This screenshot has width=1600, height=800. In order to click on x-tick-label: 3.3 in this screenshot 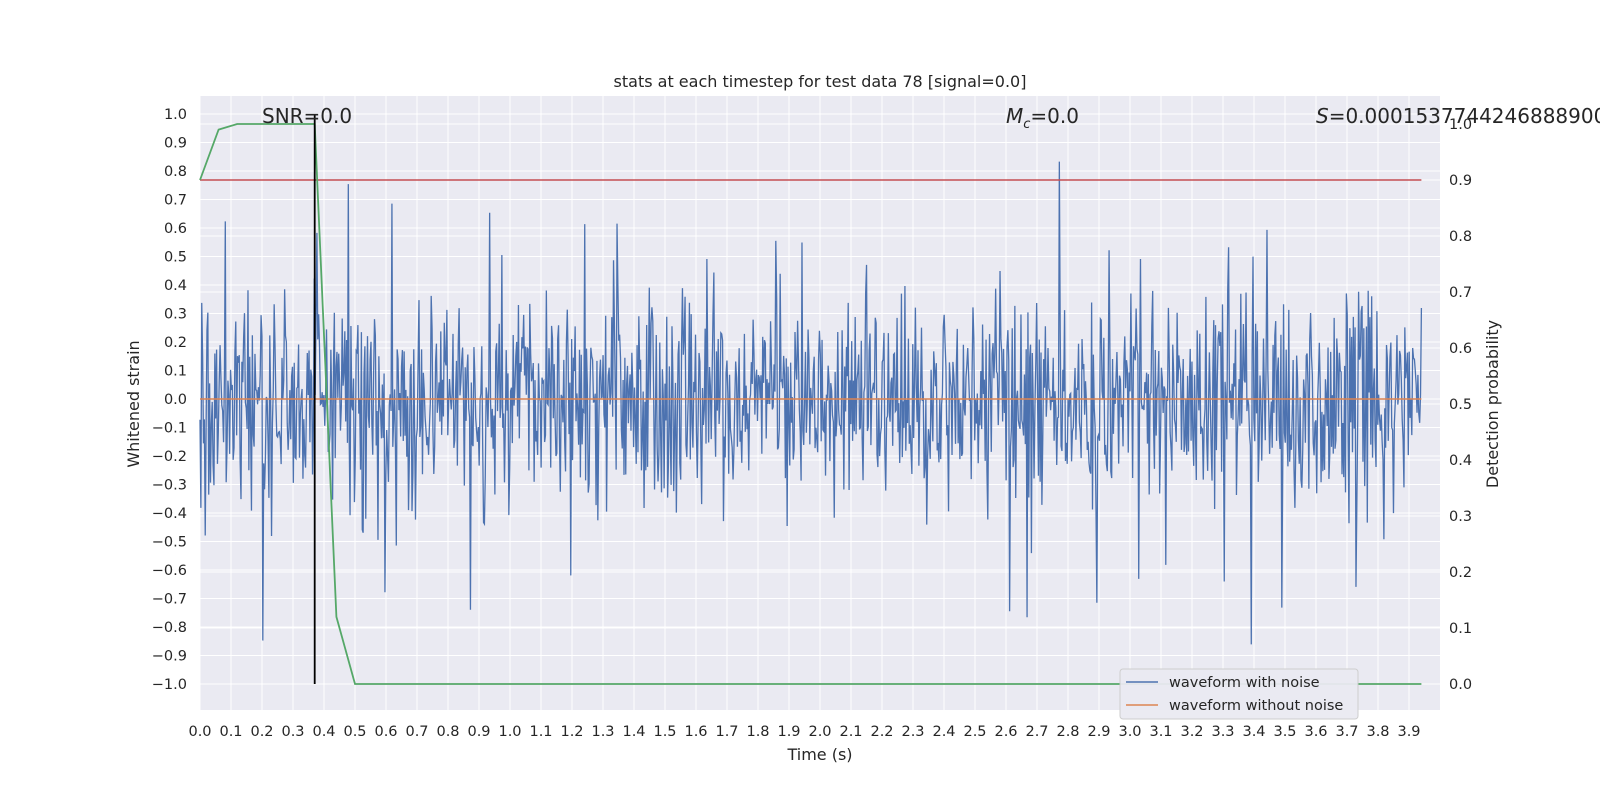, I will do `click(1222, 732)`.